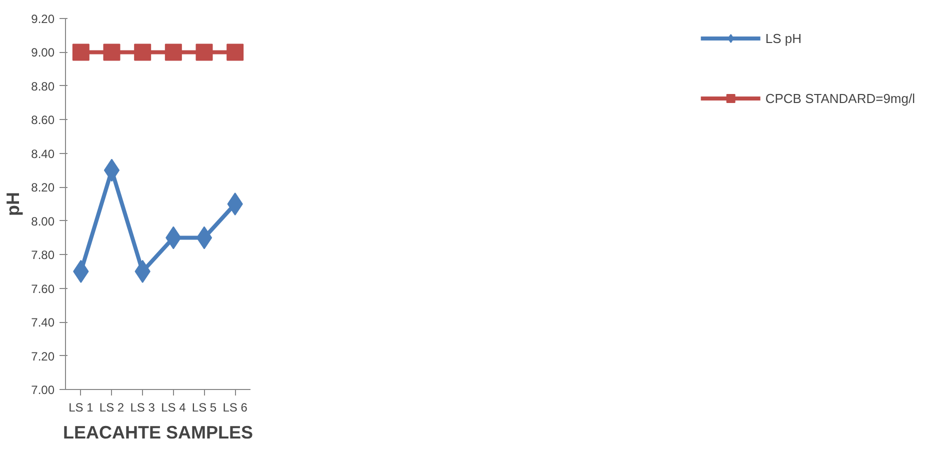 The image size is (929, 449). What do you see at coordinates (43, 323) in the screenshot?
I see `y-tick-label: 7.40` at bounding box center [43, 323].